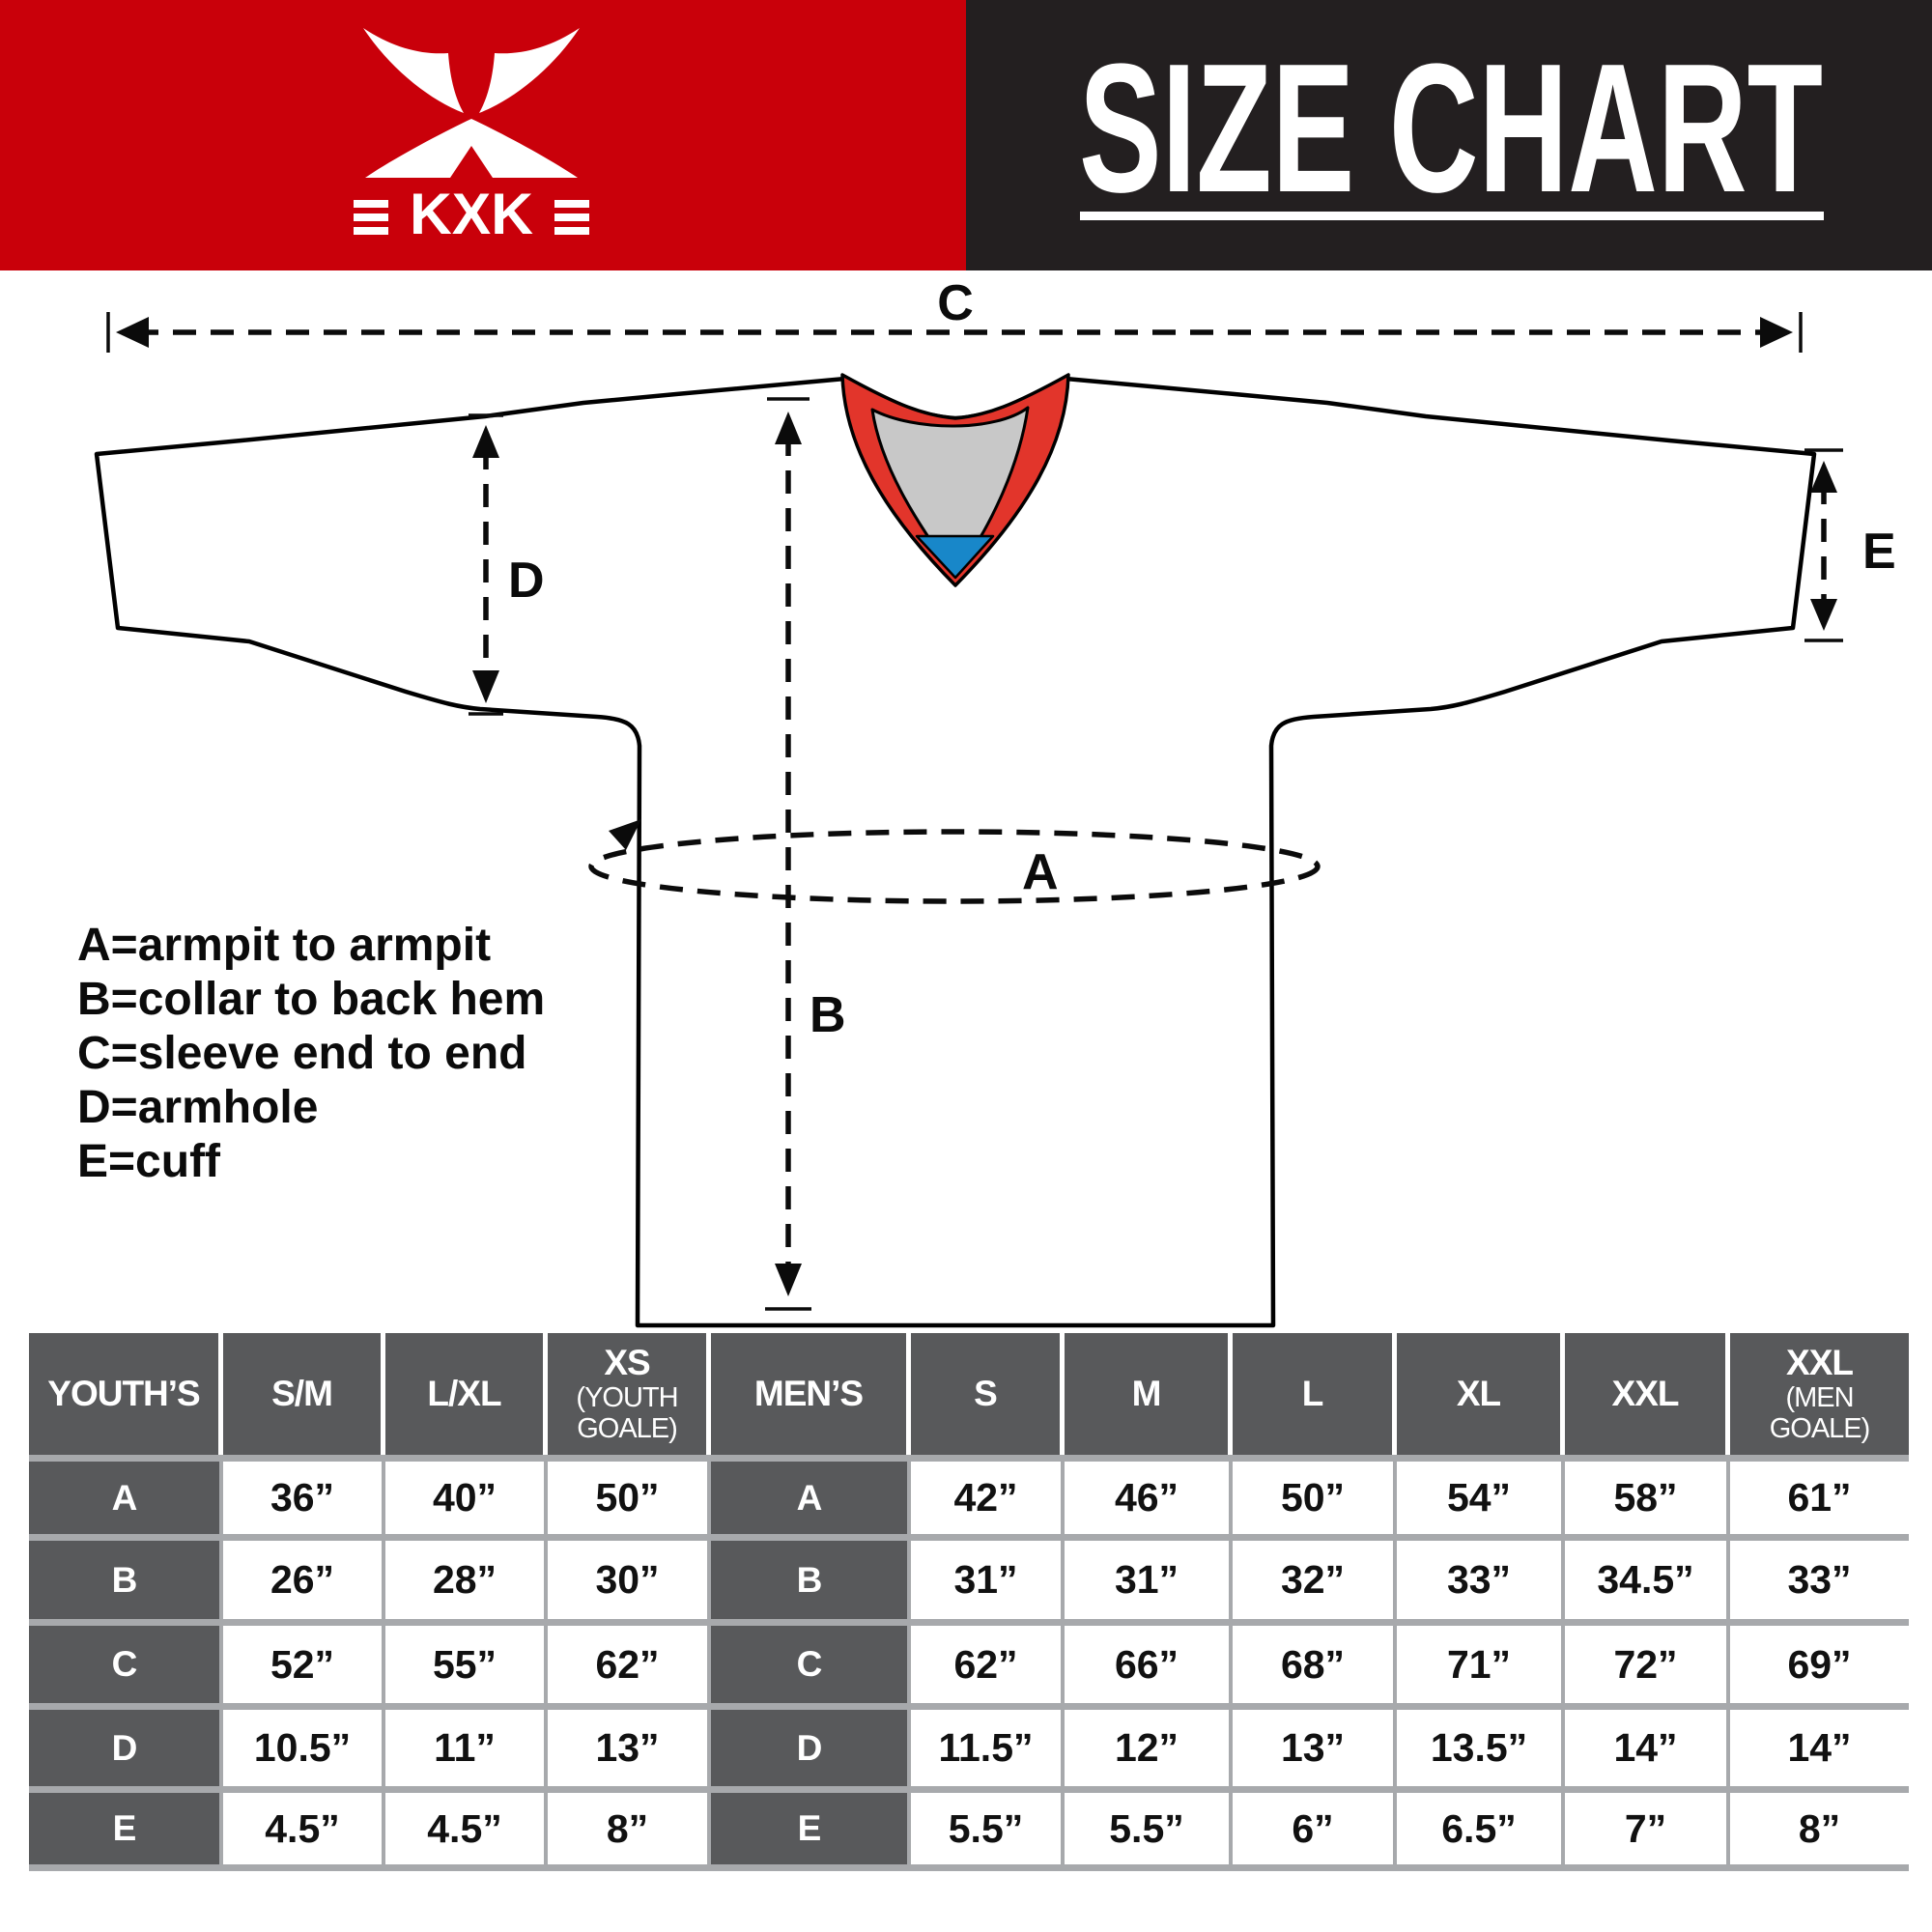  What do you see at coordinates (988, 1661) in the screenshot?
I see `value-c-s: 62”` at bounding box center [988, 1661].